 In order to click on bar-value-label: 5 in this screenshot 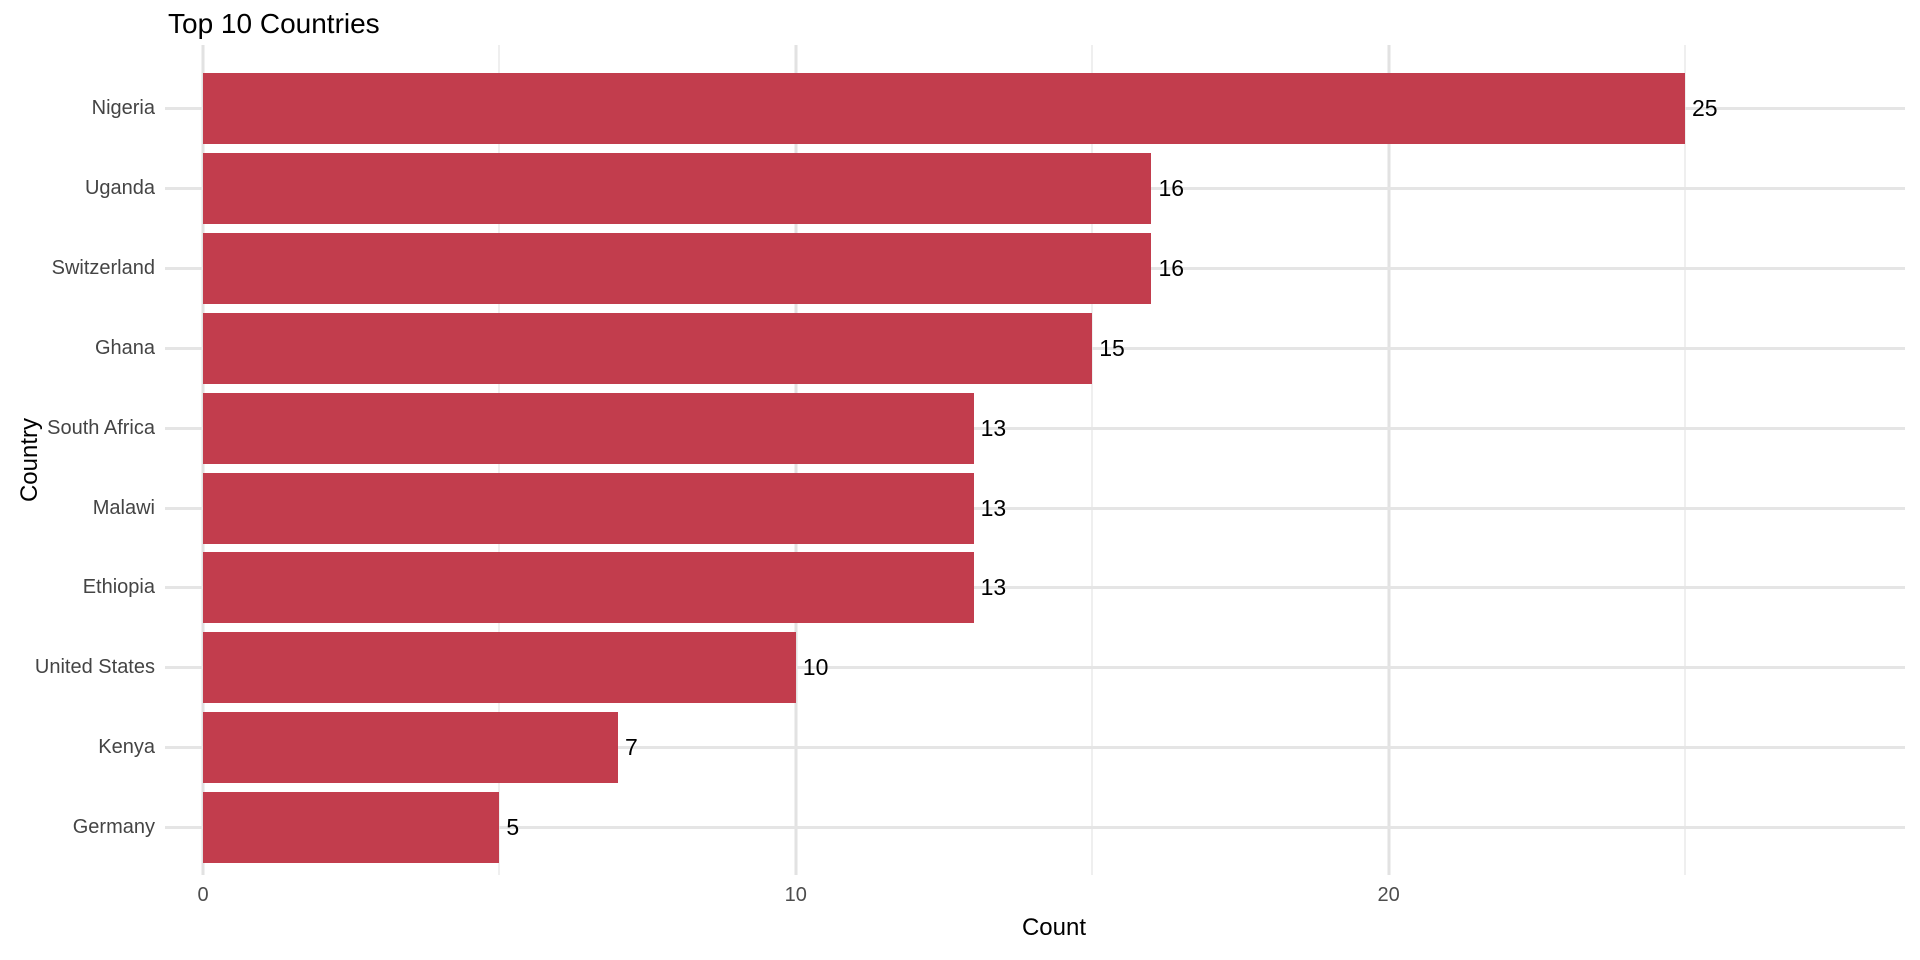, I will do `click(513, 827)`.